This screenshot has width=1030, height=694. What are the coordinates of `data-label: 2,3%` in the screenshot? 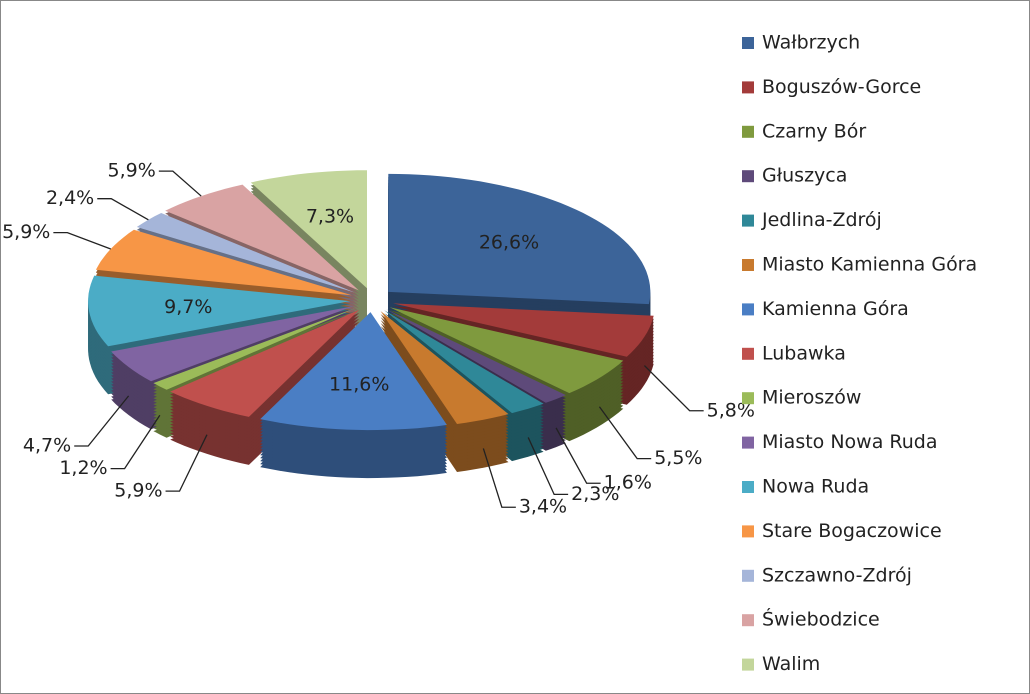 It's located at (595, 494).